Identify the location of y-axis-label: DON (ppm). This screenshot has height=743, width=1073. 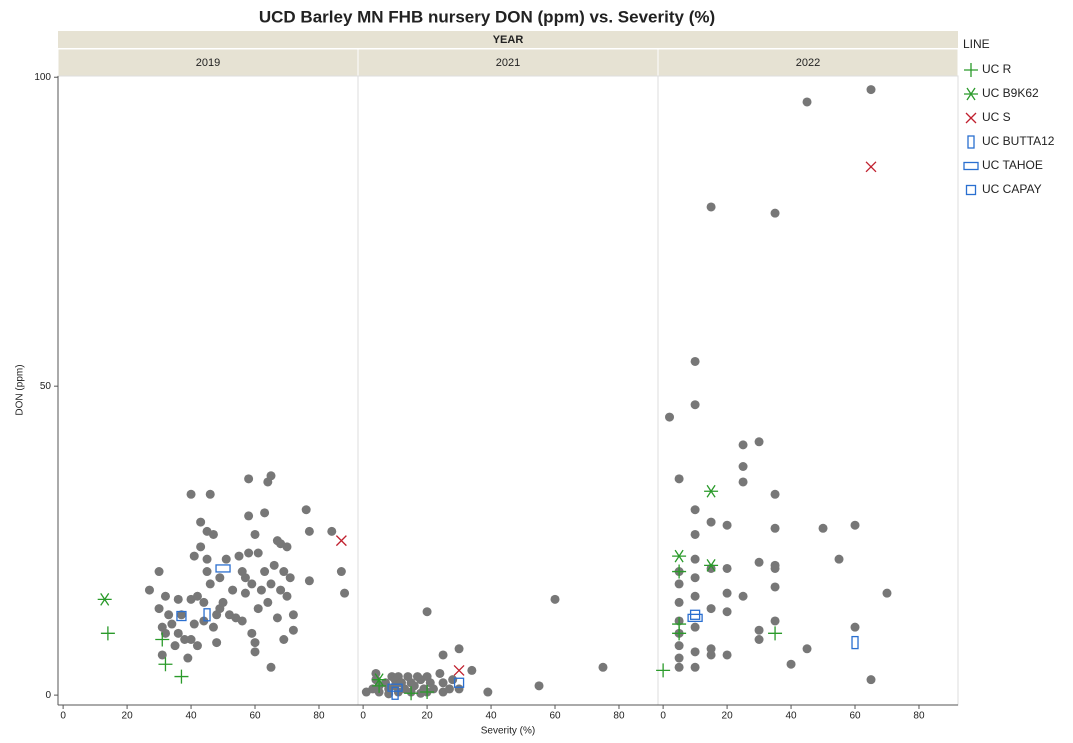
(20, 389).